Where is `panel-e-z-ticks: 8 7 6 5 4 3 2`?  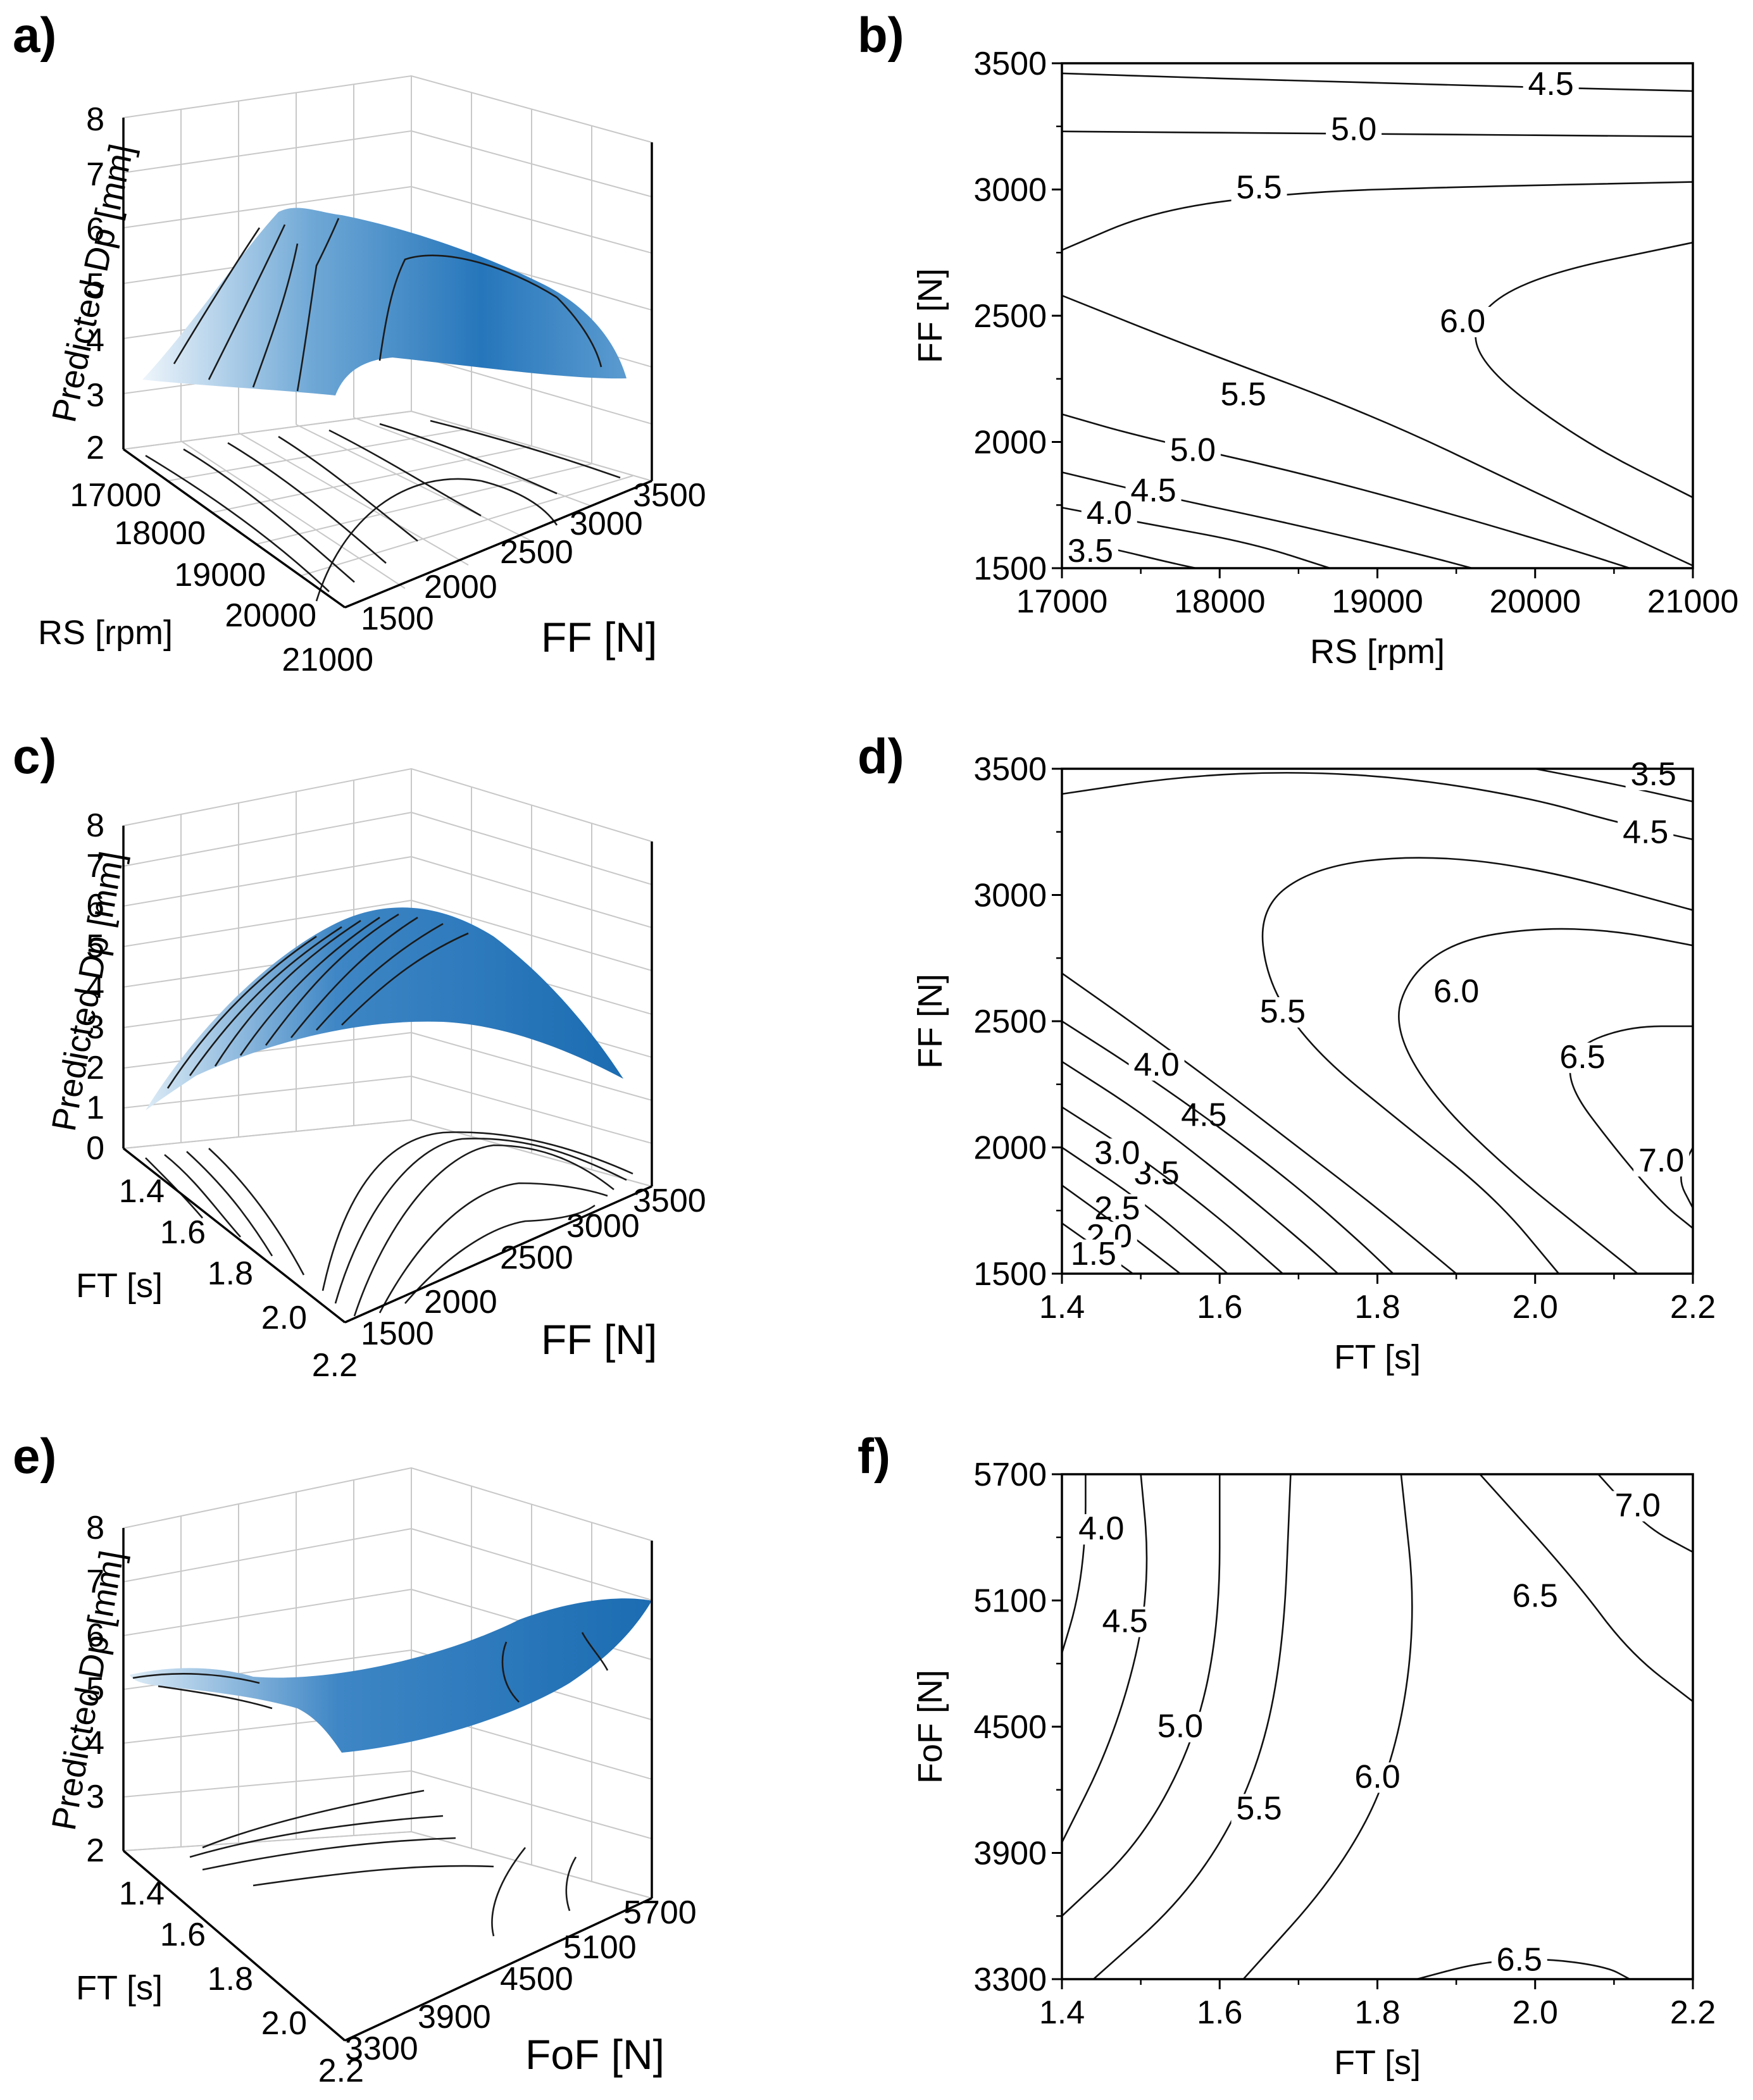
panel-e-z-ticks: 8 7 6 5 4 3 2 is located at coordinates (95, 1689).